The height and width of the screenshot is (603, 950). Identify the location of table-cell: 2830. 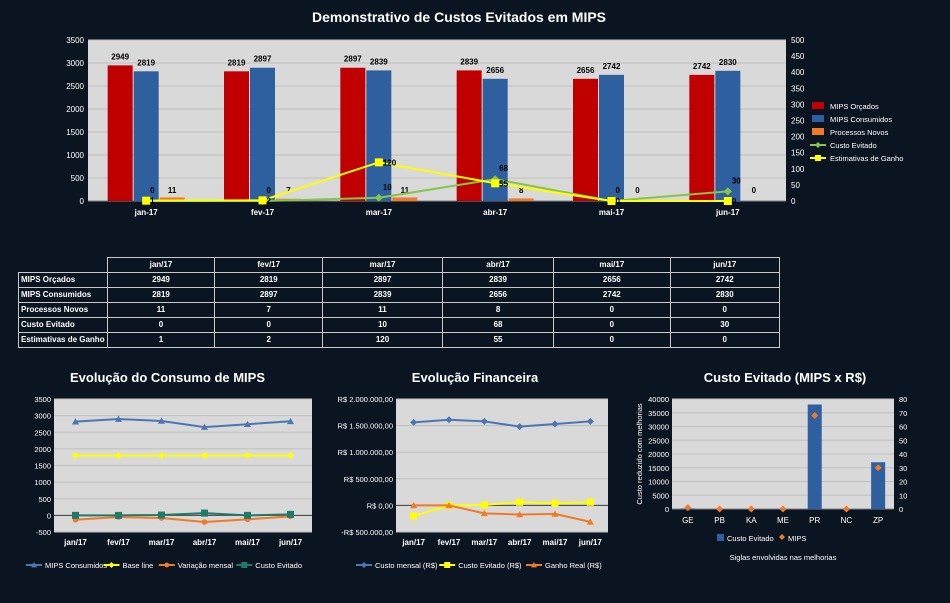
(725, 295).